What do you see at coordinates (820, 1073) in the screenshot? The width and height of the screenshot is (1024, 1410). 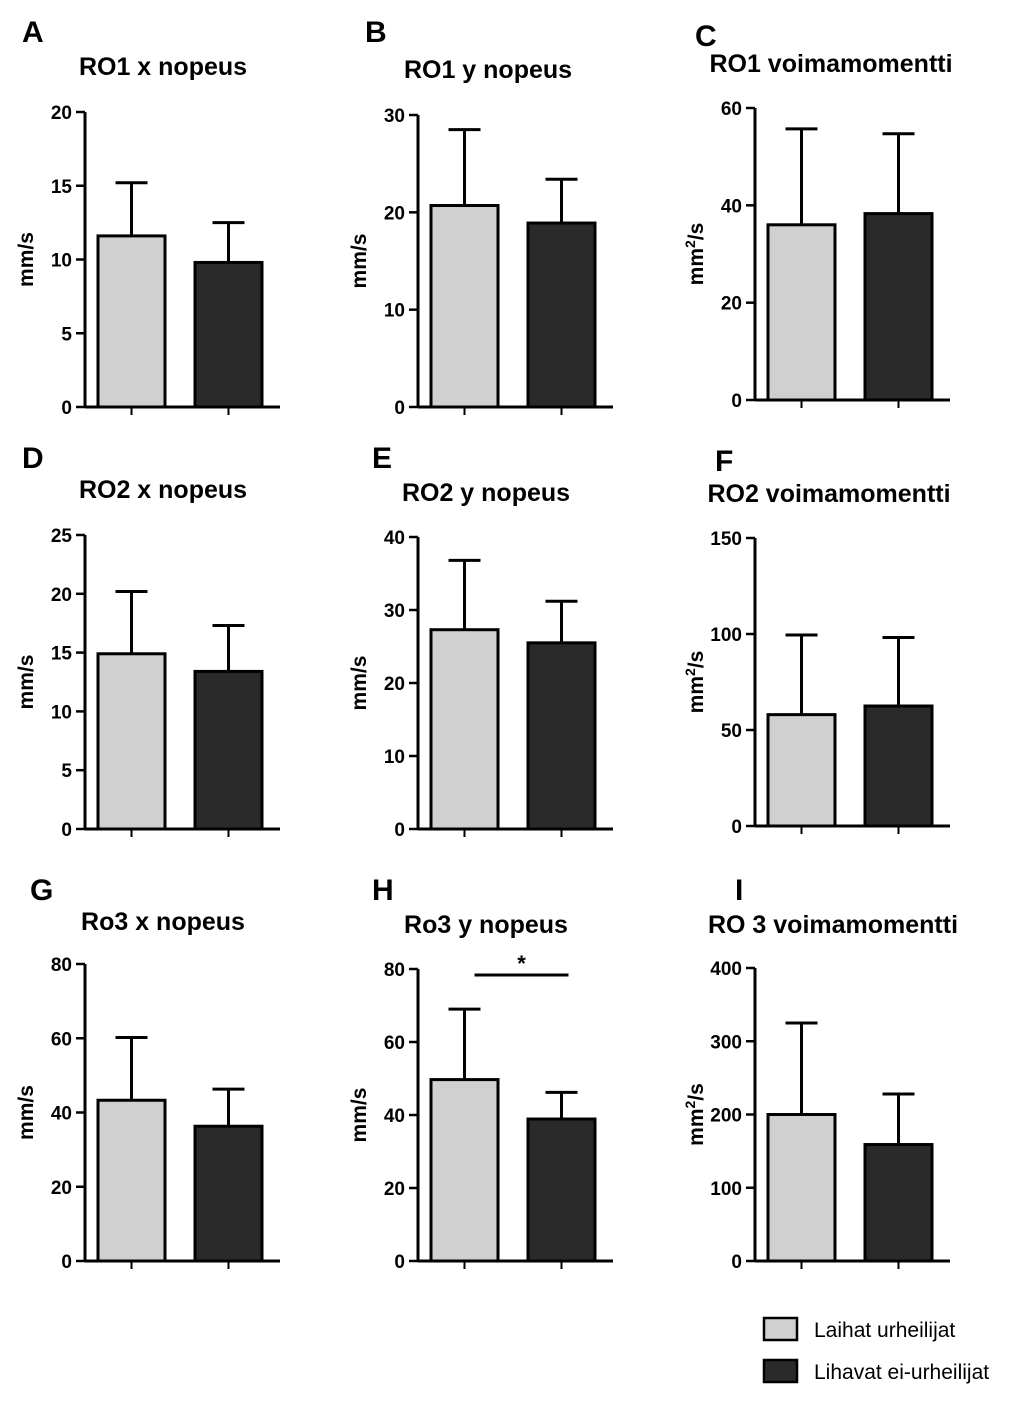 I see `panel-i: I RO 3 voimamomentti mm2/s 0 100 200 300 400` at bounding box center [820, 1073].